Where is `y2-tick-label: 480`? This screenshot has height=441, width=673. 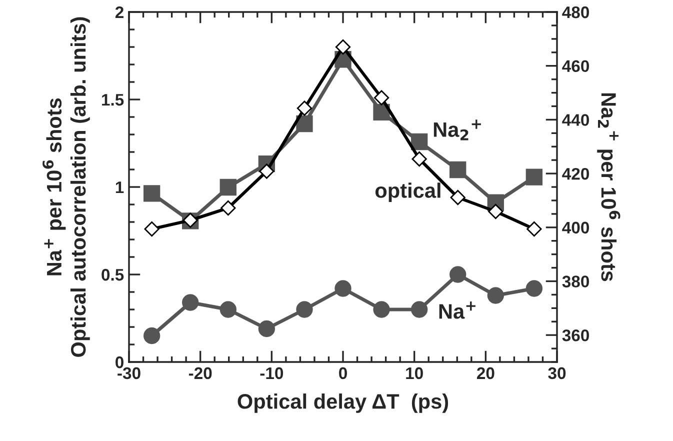
y2-tick-label: 480 is located at coordinates (575, 12).